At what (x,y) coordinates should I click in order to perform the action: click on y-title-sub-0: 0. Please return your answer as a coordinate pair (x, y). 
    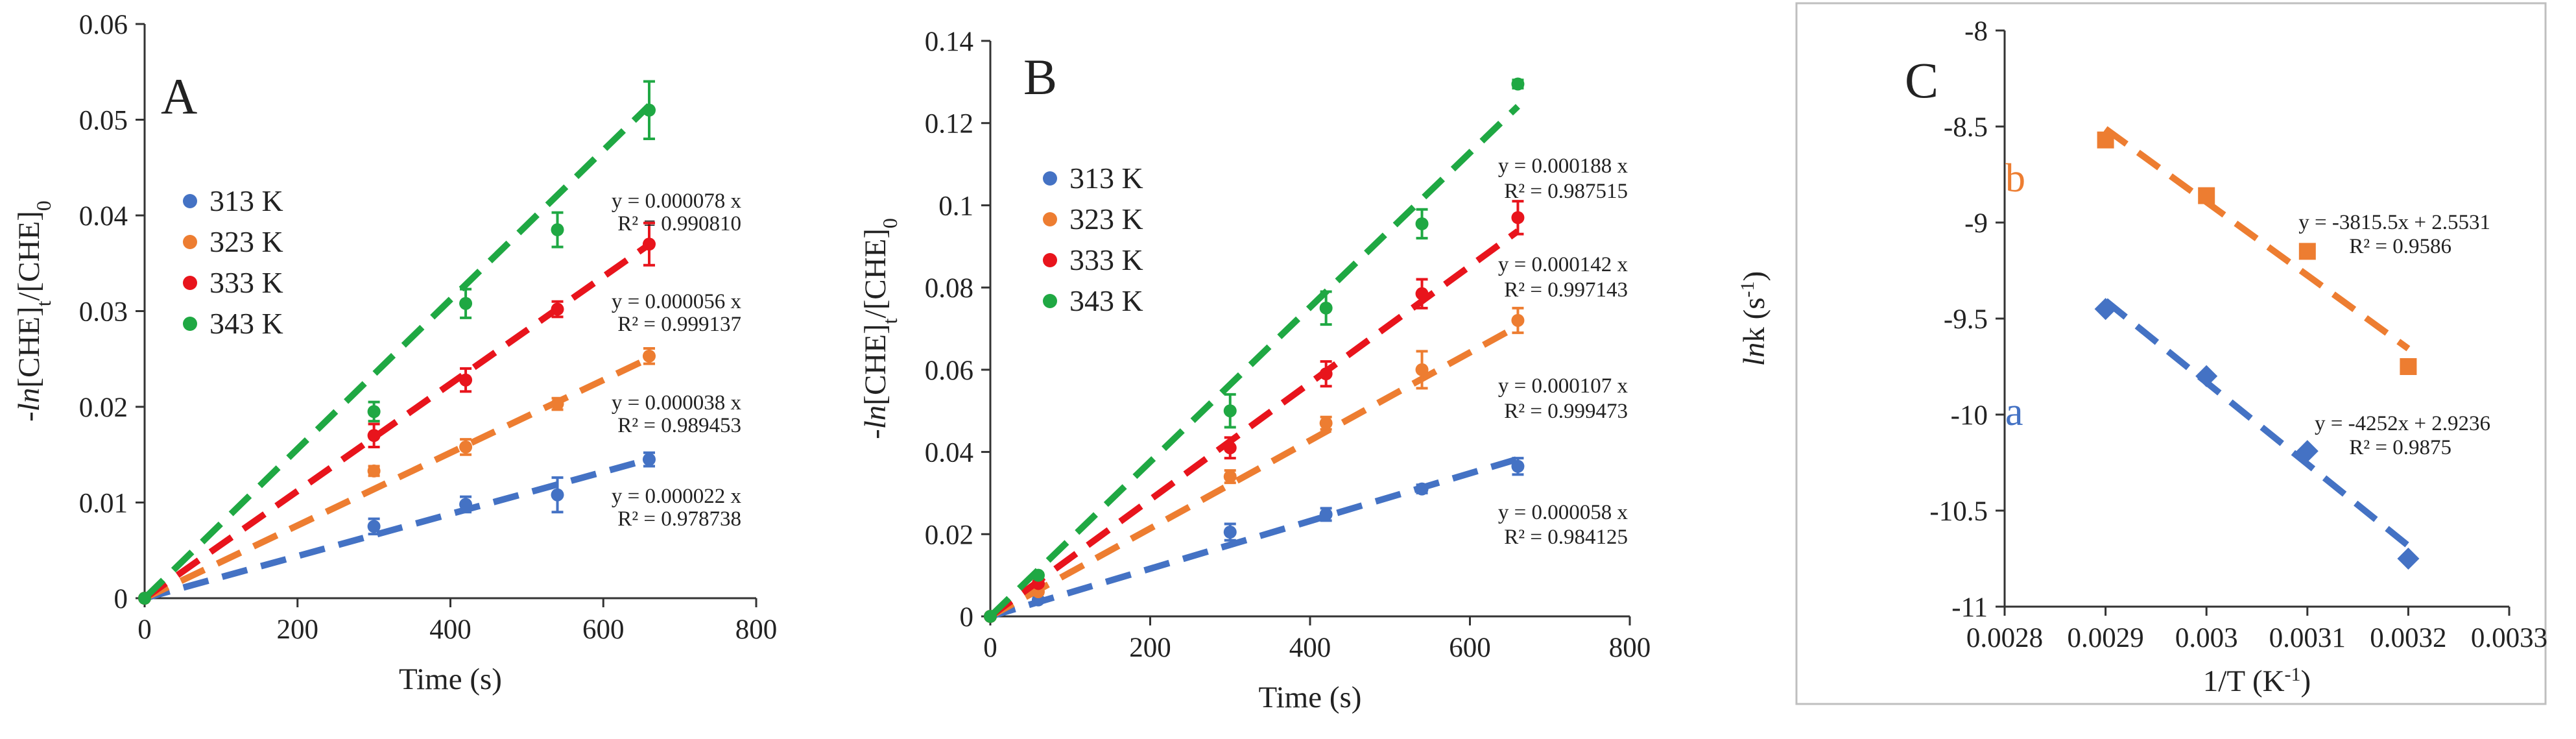
    Looking at the image, I should click on (889, 223).